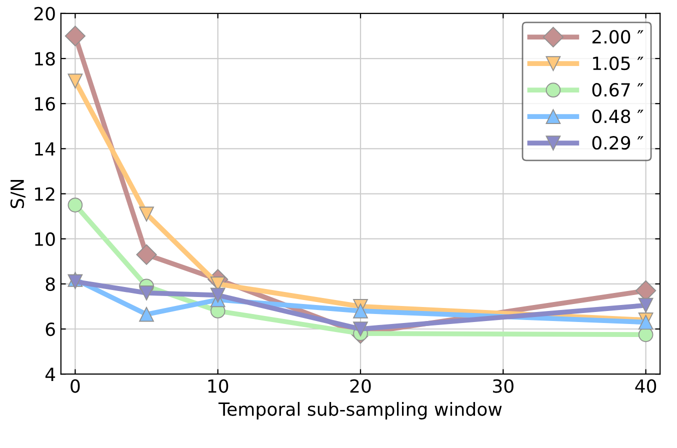 The image size is (677, 448). I want to click on y-tick-label: 8, so click(50, 284).